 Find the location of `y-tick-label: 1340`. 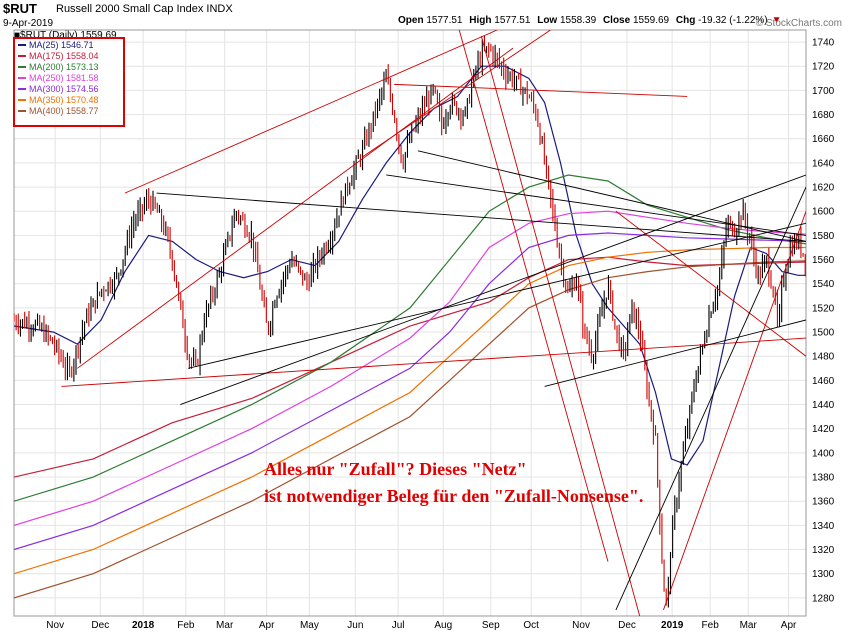

y-tick-label: 1340 is located at coordinates (823, 526).